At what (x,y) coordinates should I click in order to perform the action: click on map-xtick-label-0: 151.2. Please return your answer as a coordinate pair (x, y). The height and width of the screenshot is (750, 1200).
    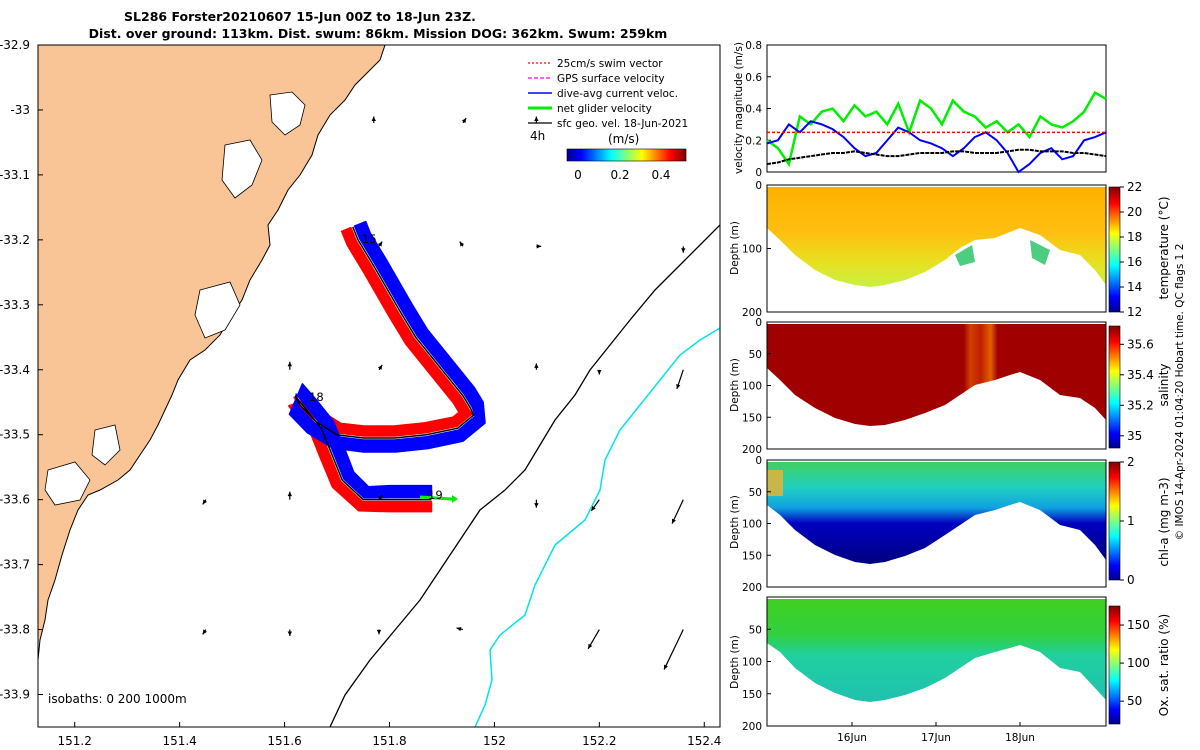
    Looking at the image, I should click on (75, 741).